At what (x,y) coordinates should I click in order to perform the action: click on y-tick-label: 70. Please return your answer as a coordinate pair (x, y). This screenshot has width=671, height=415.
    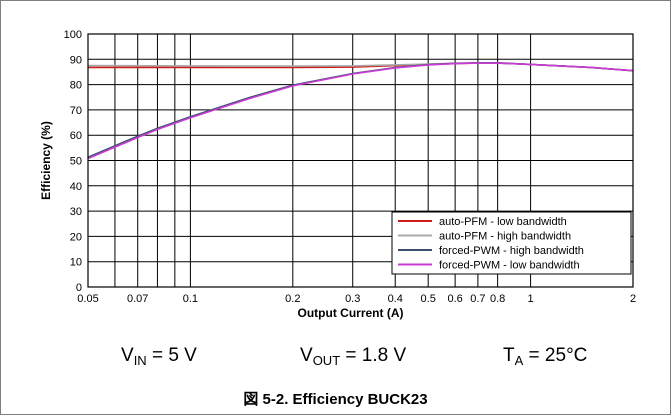
    Looking at the image, I should click on (76, 111).